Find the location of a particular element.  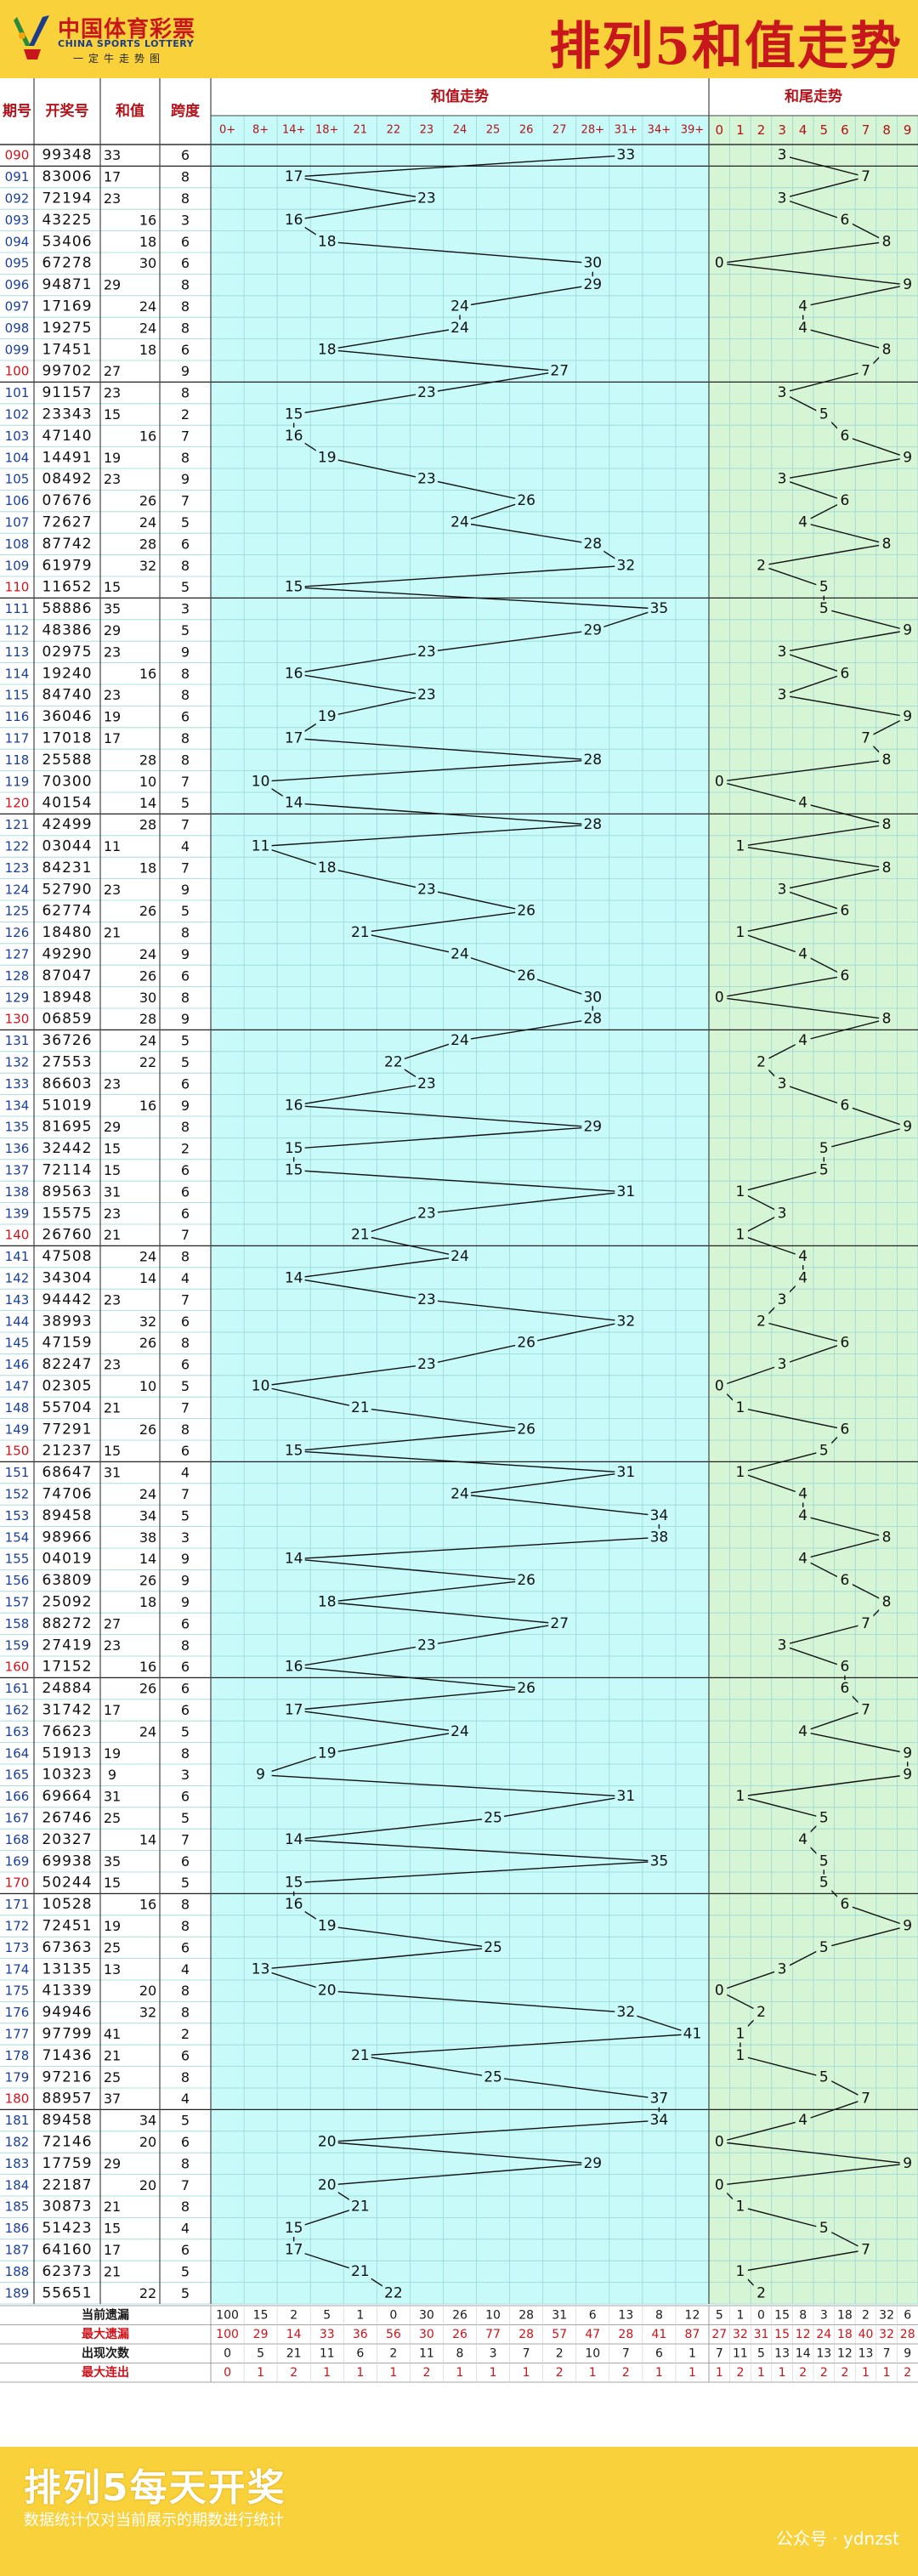

sum-bin-label: 39+ is located at coordinates (692, 131).